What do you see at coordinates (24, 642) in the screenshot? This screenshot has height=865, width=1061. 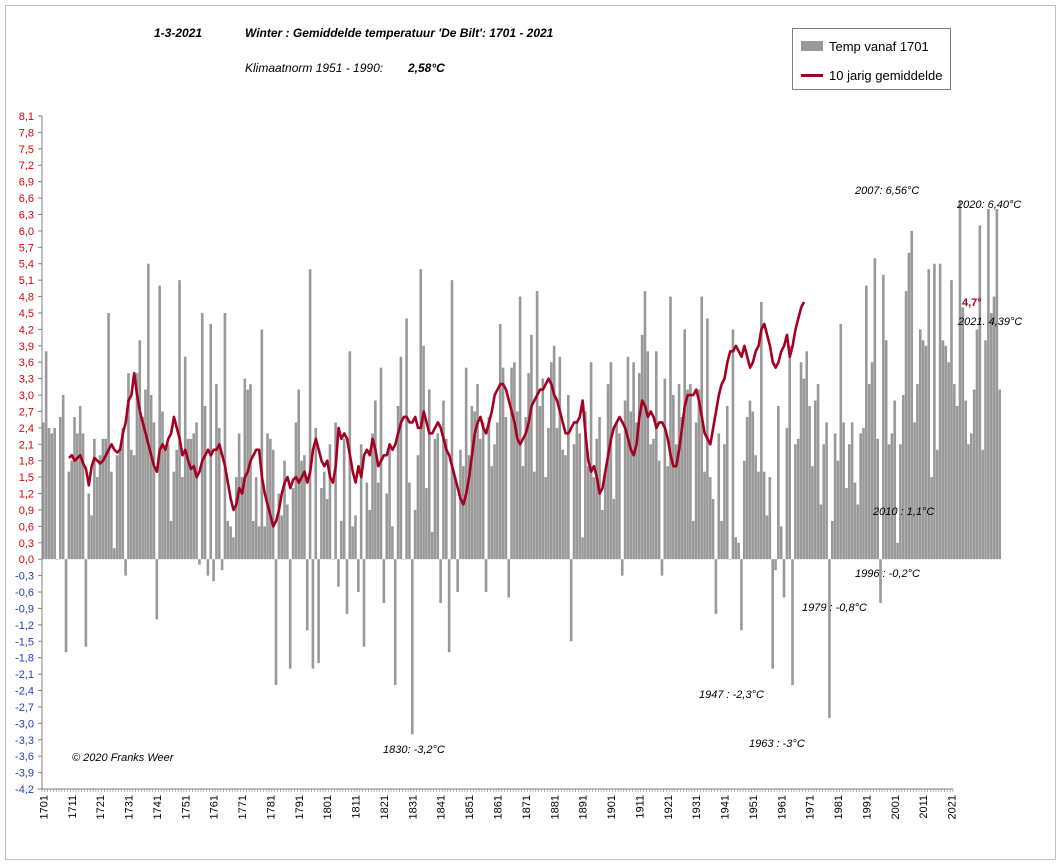 I see `y-tick-label: -1,5` at bounding box center [24, 642].